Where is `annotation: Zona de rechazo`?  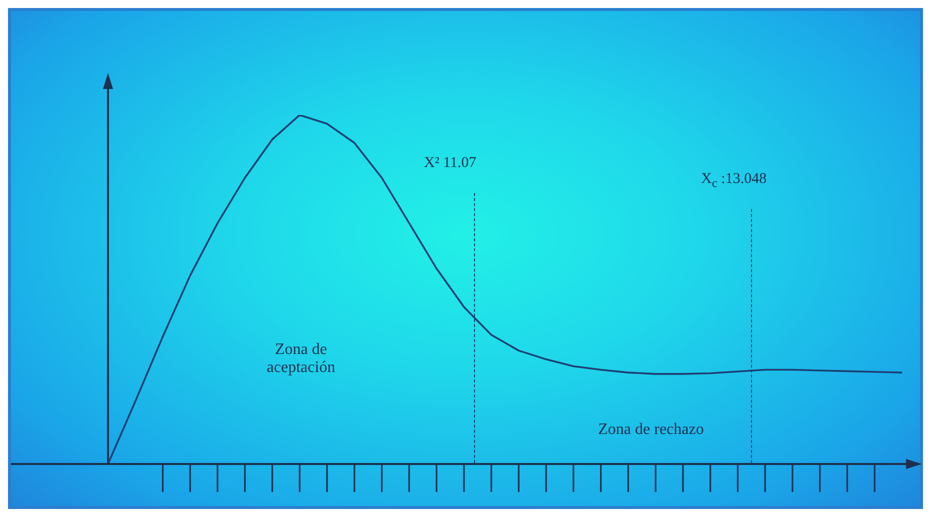
annotation: Zona de rechazo is located at coordinates (651, 430).